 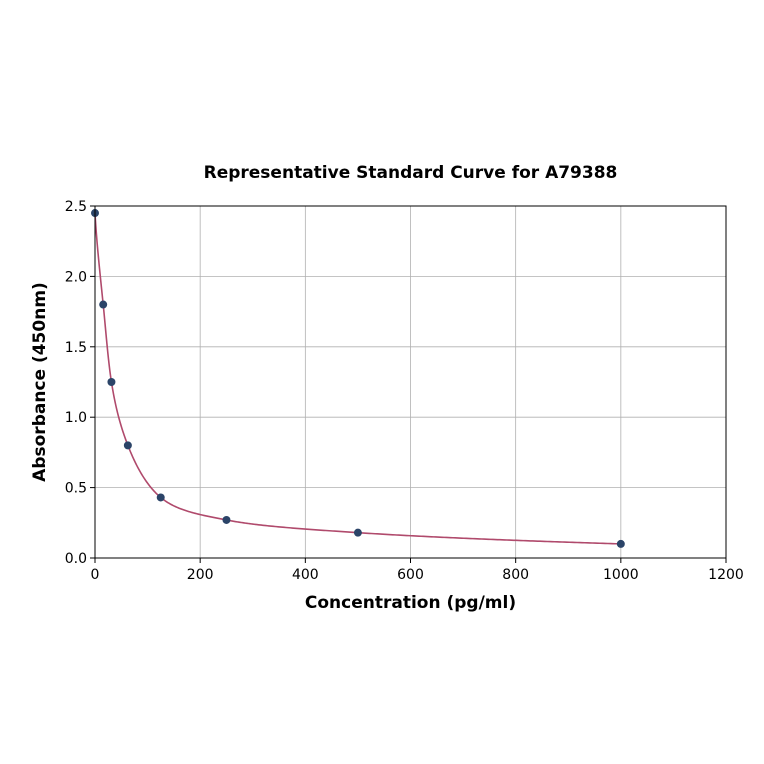 I want to click on y-tick-label: 2.0, so click(x=76, y=277).